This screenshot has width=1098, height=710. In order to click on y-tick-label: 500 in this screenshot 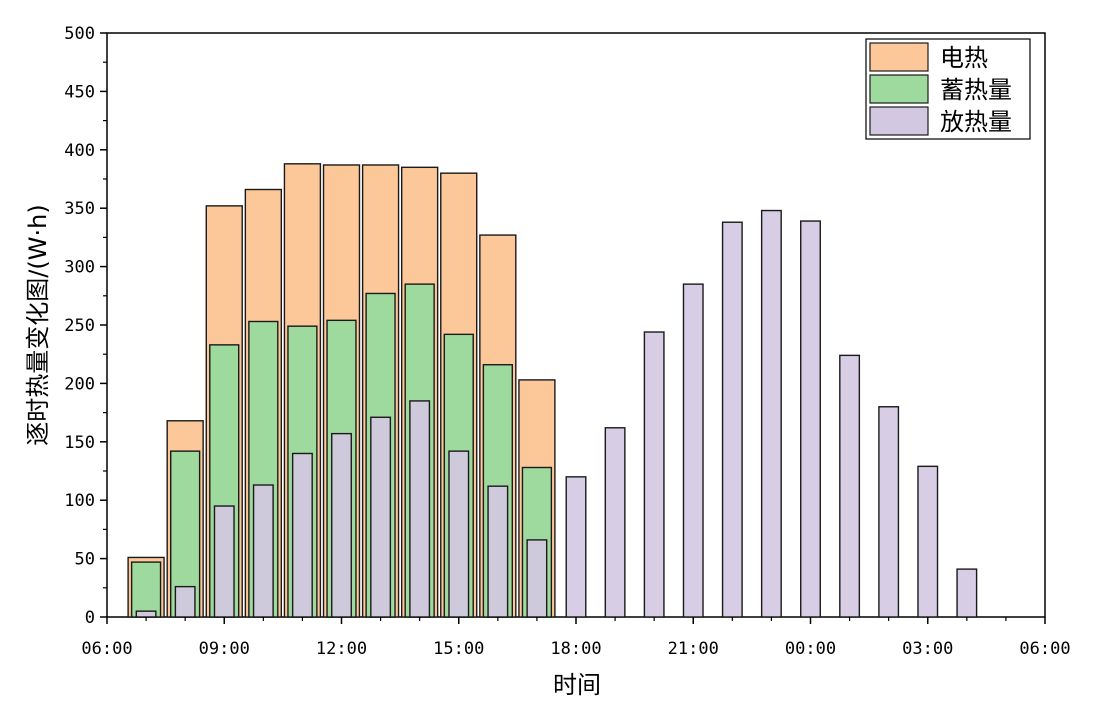, I will do `click(79, 34)`.